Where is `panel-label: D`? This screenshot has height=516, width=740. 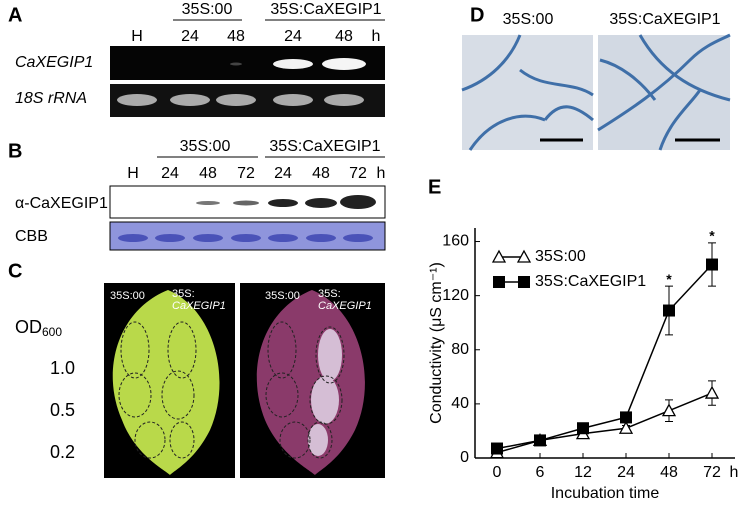
panel-label: D is located at coordinates (477, 15).